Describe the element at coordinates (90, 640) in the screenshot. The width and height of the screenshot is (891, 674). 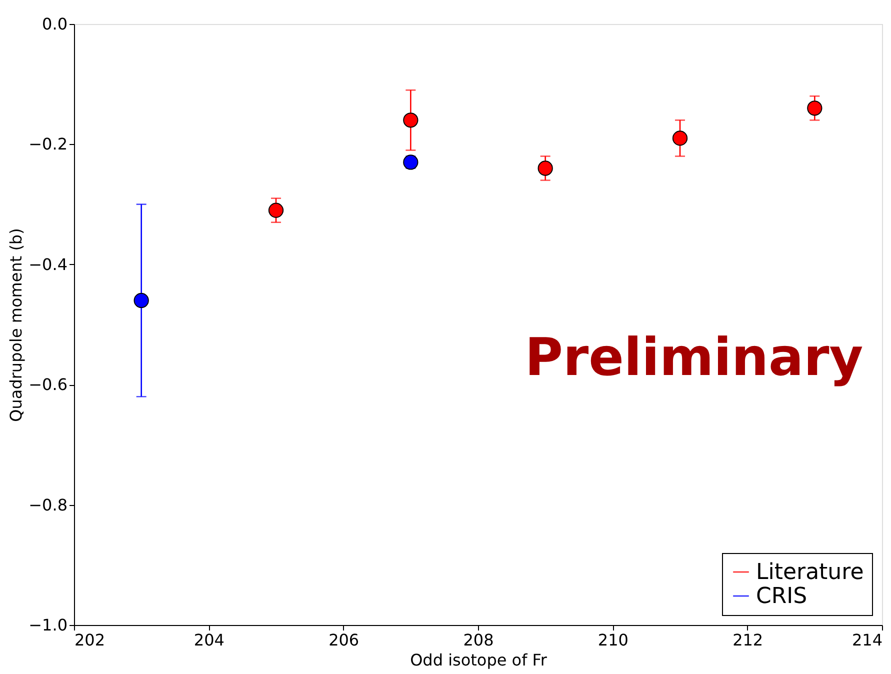
I see `x-tick-label: 202` at that location.